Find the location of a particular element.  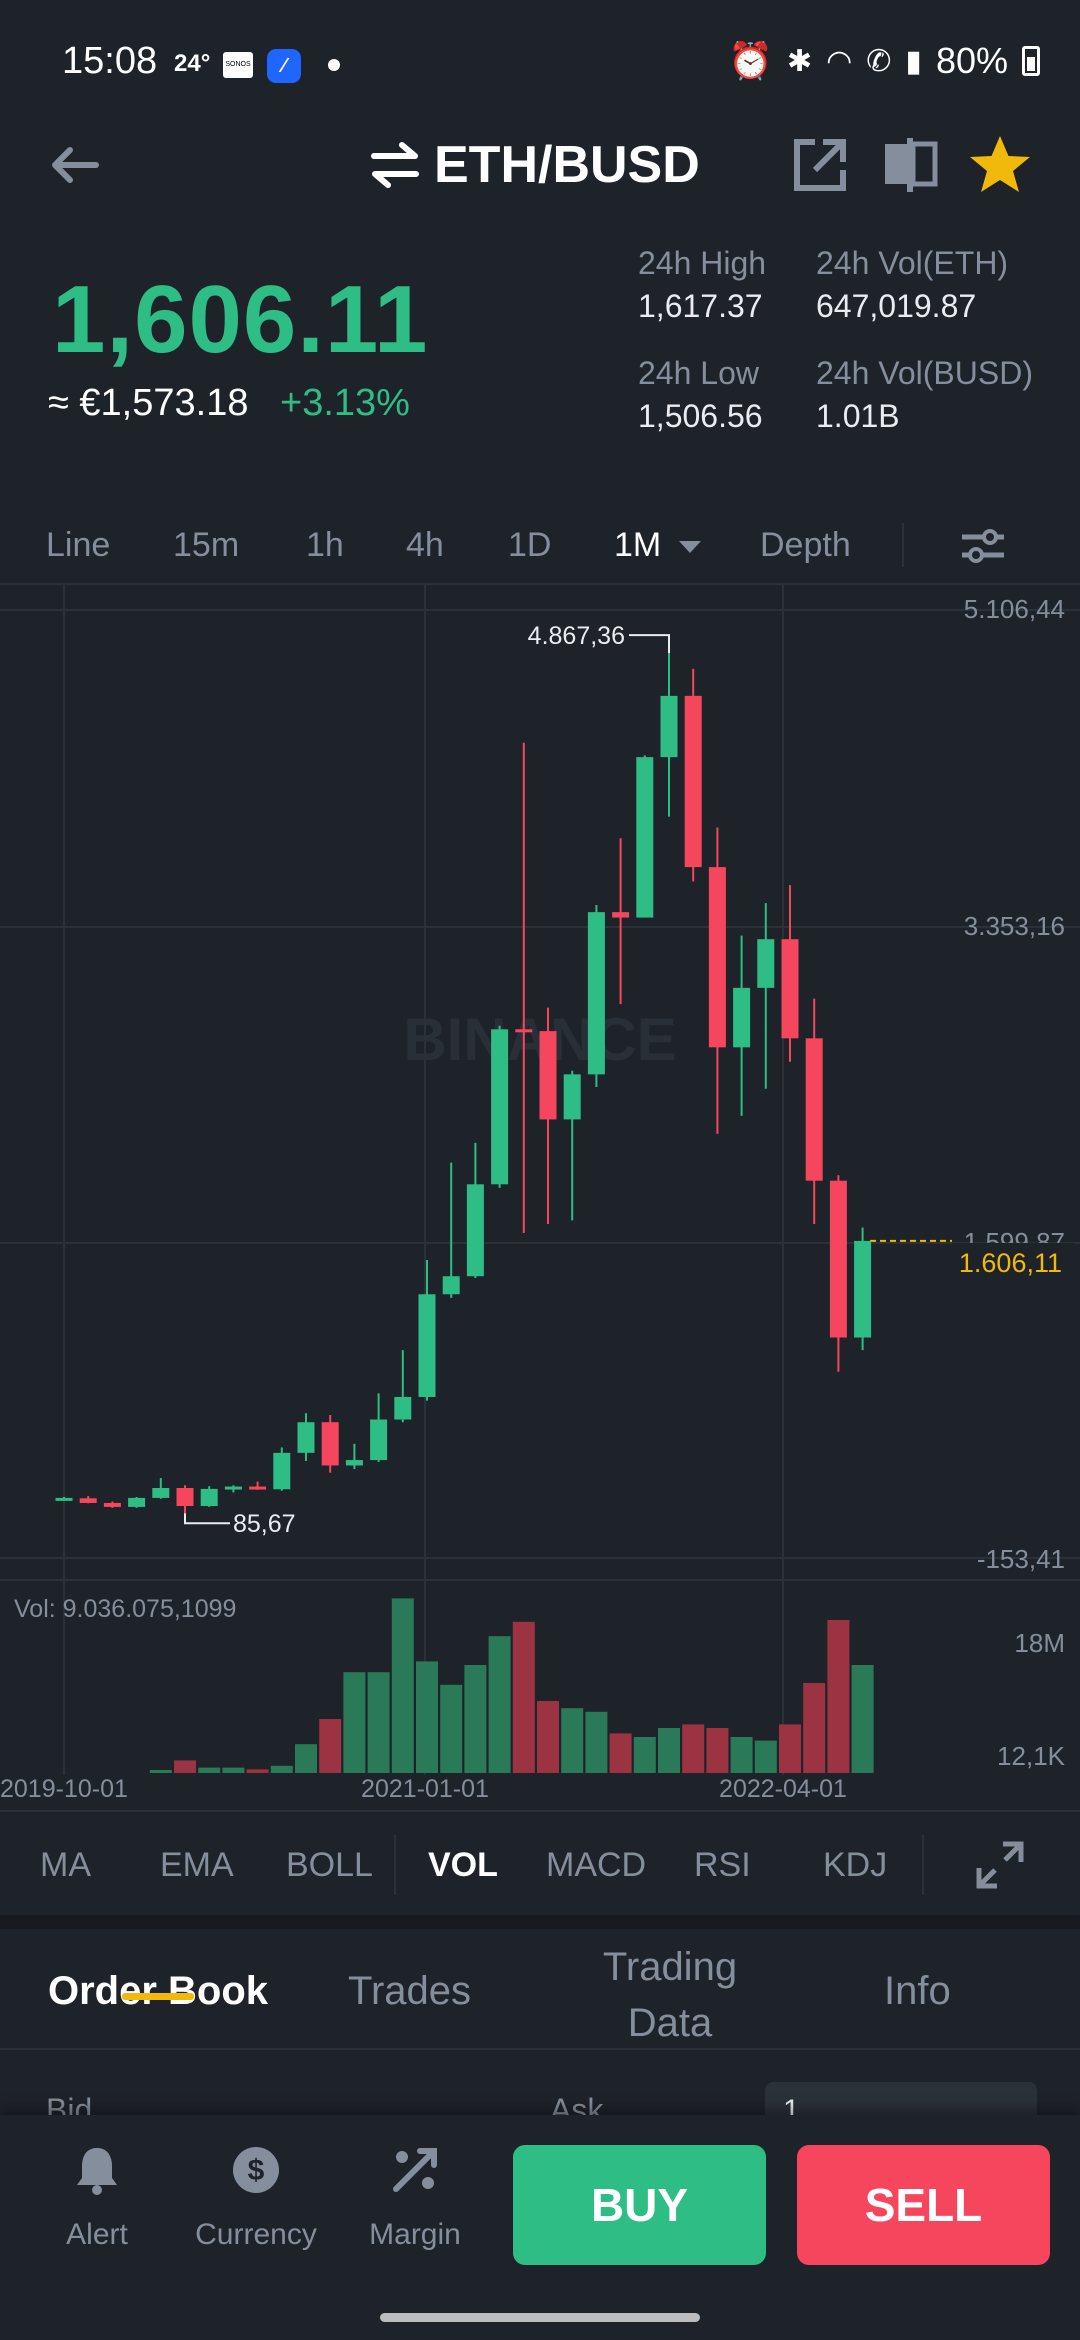

active-tab-indicator is located at coordinates (158, 1996).